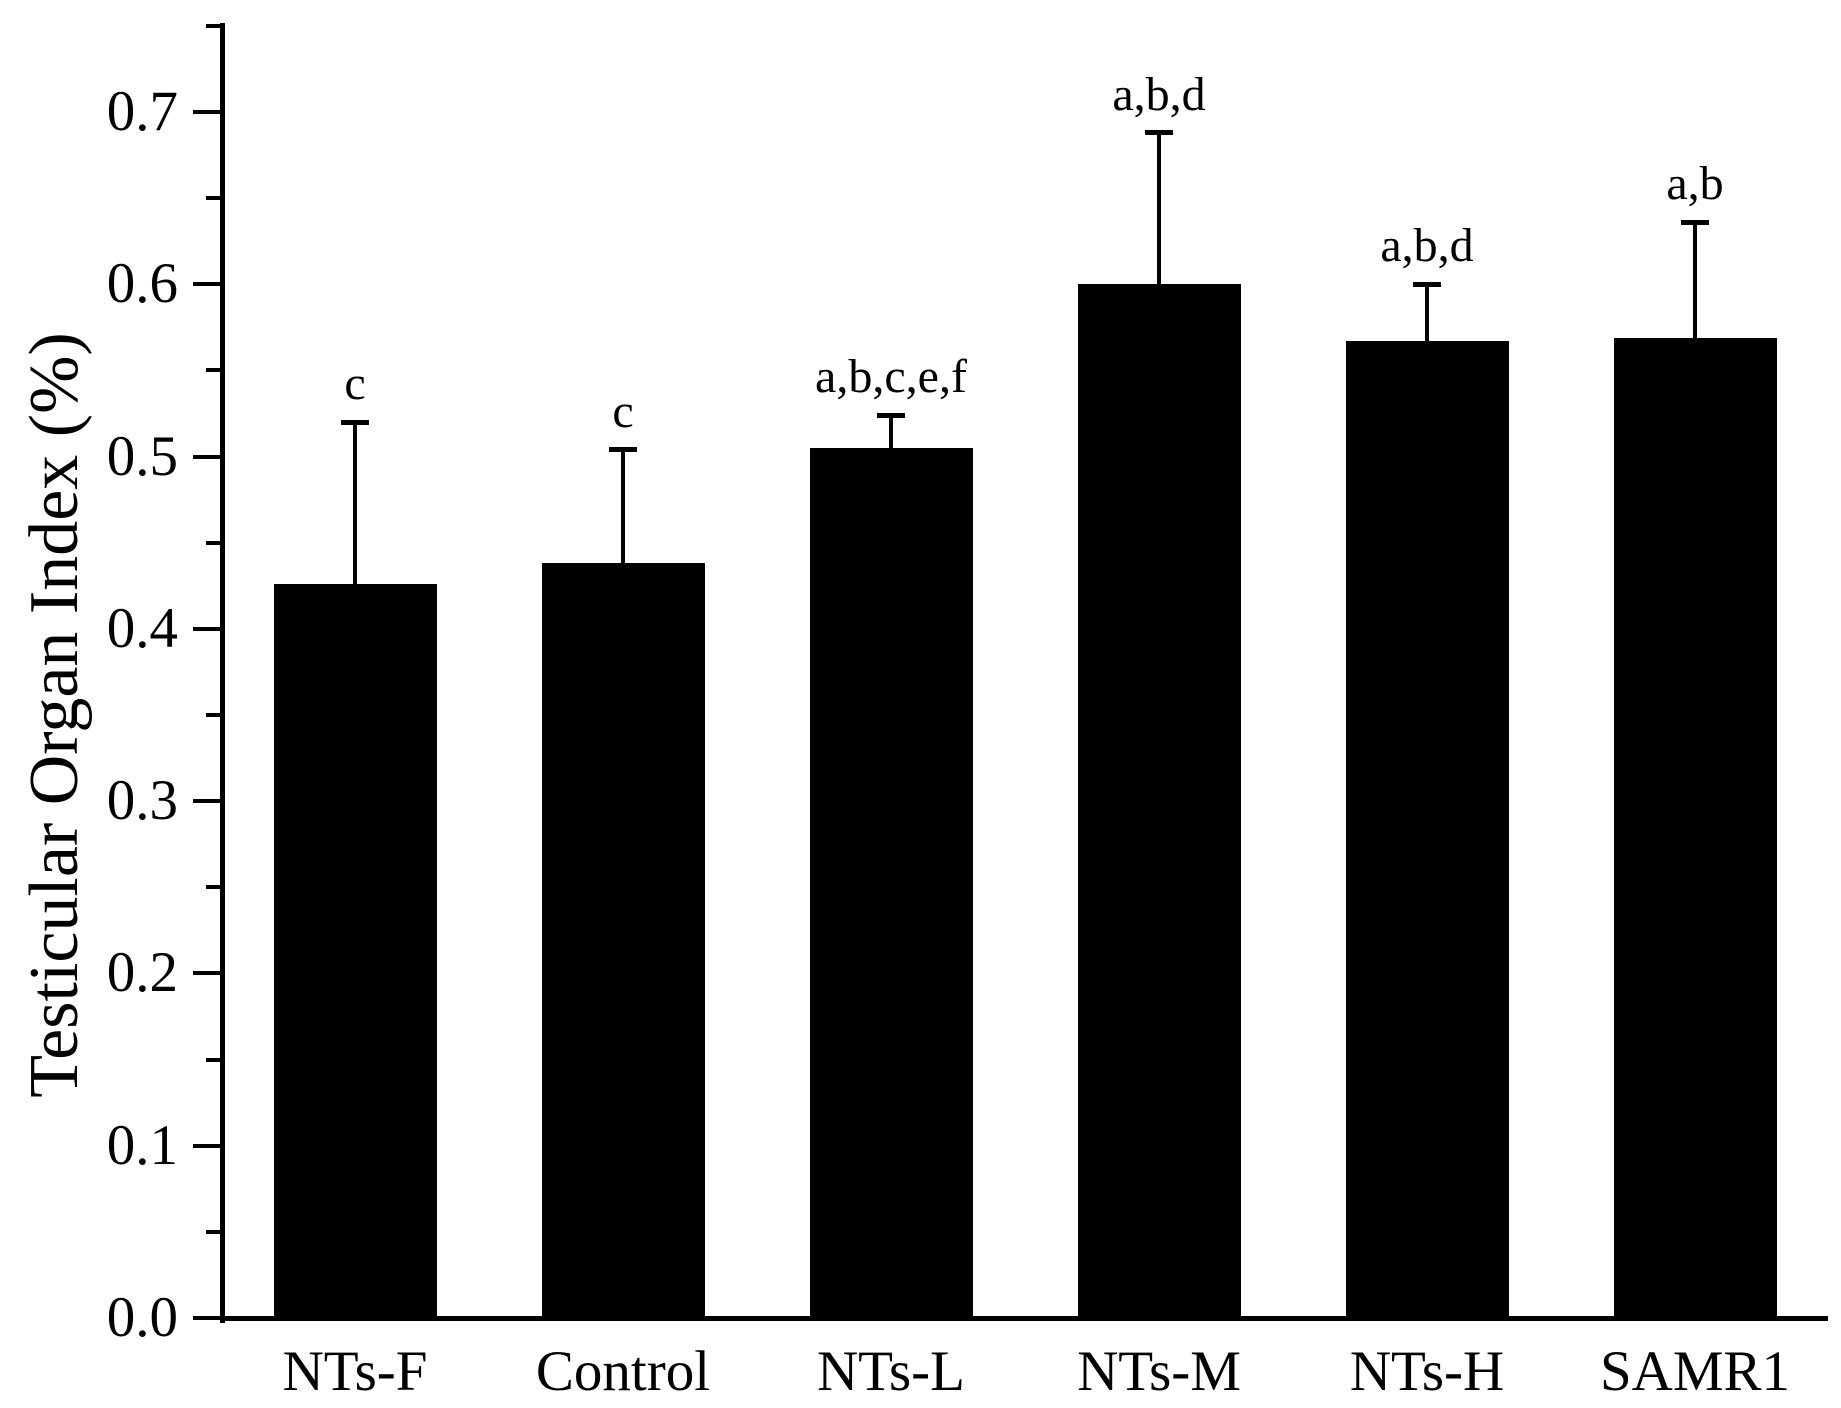 The image size is (1841, 1408). What do you see at coordinates (142, 973) in the screenshot?
I see `y-tick-label: 0.2` at bounding box center [142, 973].